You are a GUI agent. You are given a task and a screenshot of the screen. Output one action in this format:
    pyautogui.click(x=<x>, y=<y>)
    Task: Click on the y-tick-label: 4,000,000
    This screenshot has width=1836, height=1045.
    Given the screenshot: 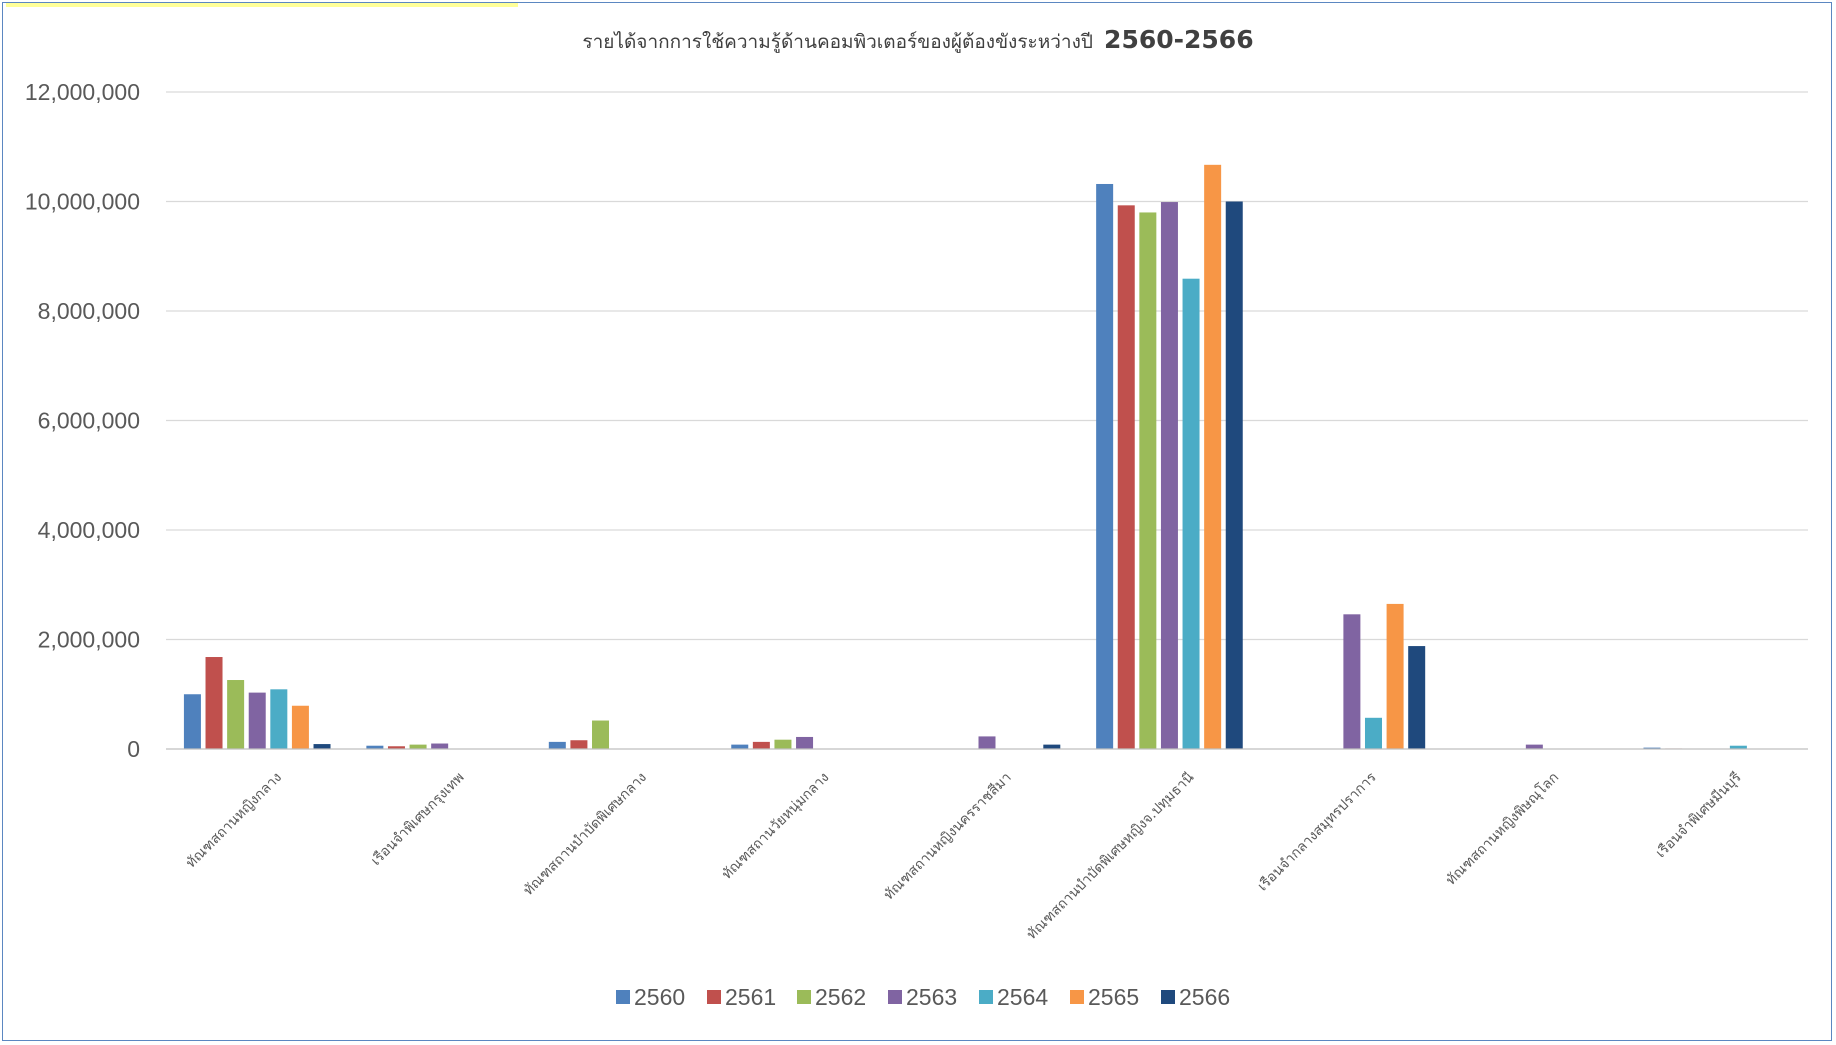 What is the action you would take?
    pyautogui.click(x=89, y=530)
    